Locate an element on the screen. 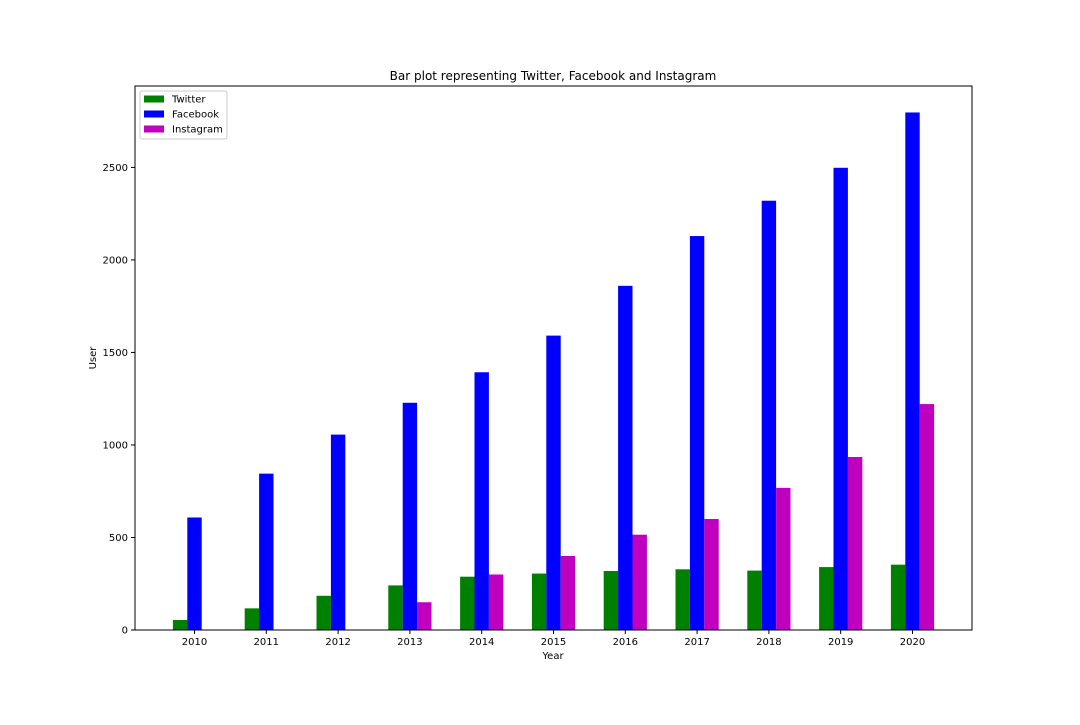  bar-instagram-2016 is located at coordinates (639, 582).